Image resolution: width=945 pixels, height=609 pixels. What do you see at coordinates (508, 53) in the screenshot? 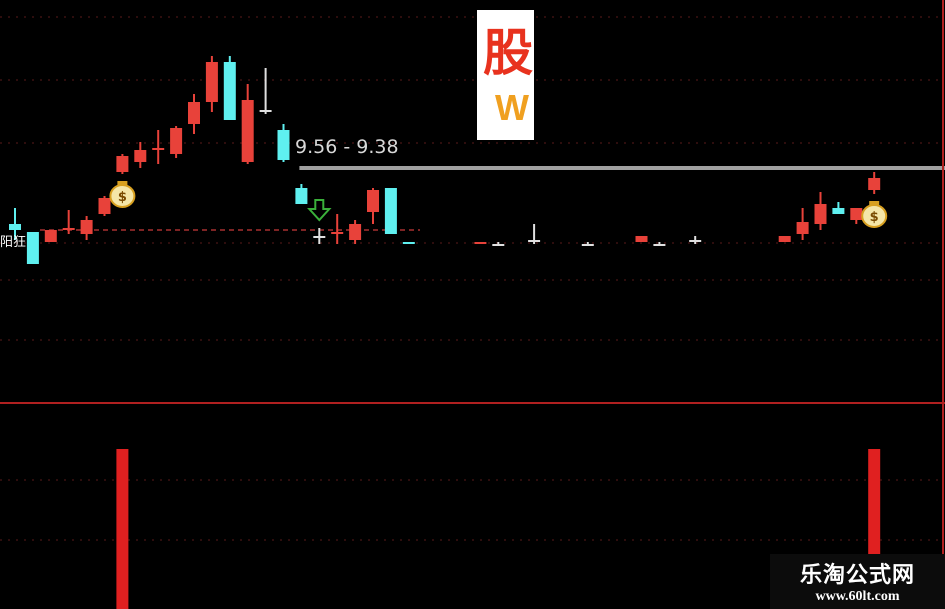
I see `logo-char: 股` at bounding box center [508, 53].